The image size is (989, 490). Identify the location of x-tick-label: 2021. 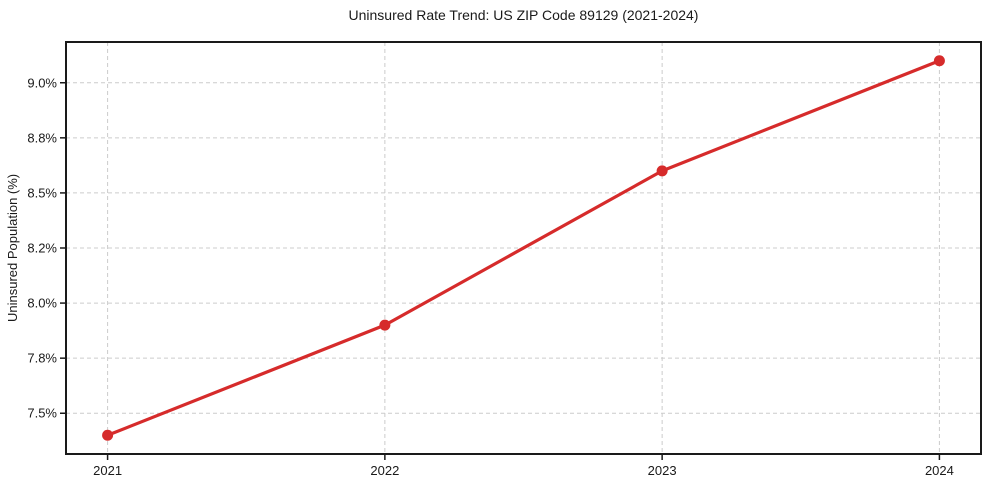
(107, 470).